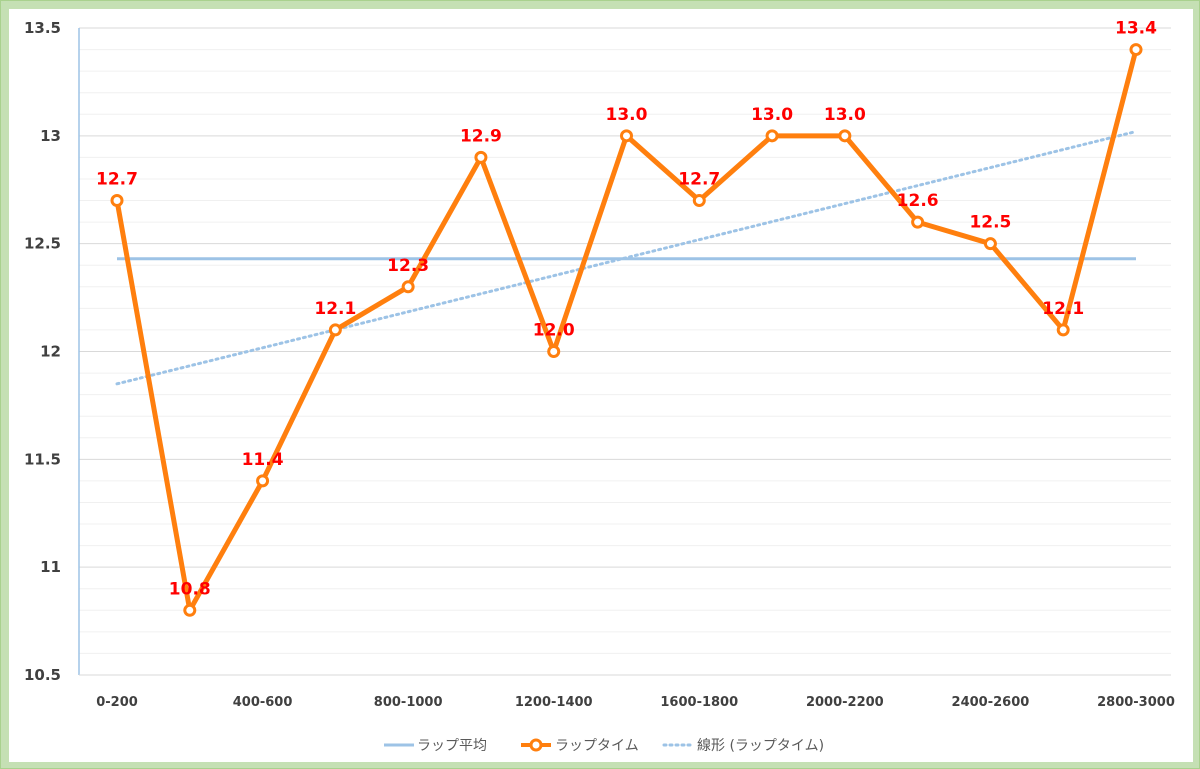 The width and height of the screenshot is (1200, 769). Describe the element at coordinates (1136, 29) in the screenshot. I see `data-label: 13.4` at that location.